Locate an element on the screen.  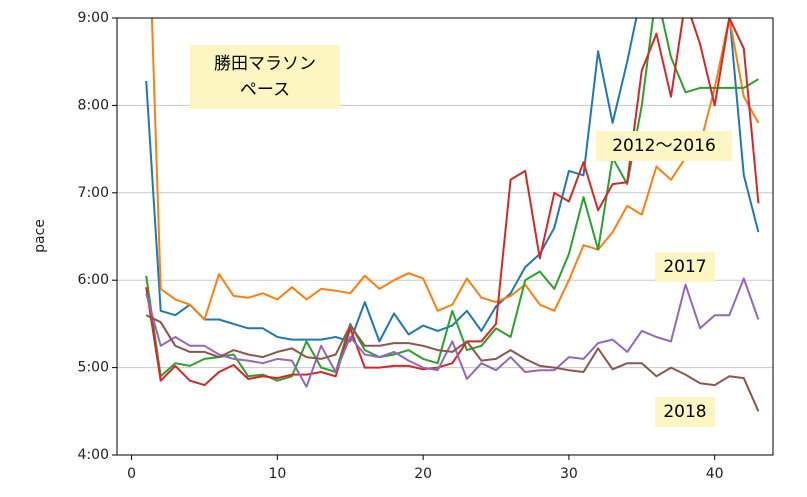
y-tick-label: 7:00 is located at coordinates (93, 193).